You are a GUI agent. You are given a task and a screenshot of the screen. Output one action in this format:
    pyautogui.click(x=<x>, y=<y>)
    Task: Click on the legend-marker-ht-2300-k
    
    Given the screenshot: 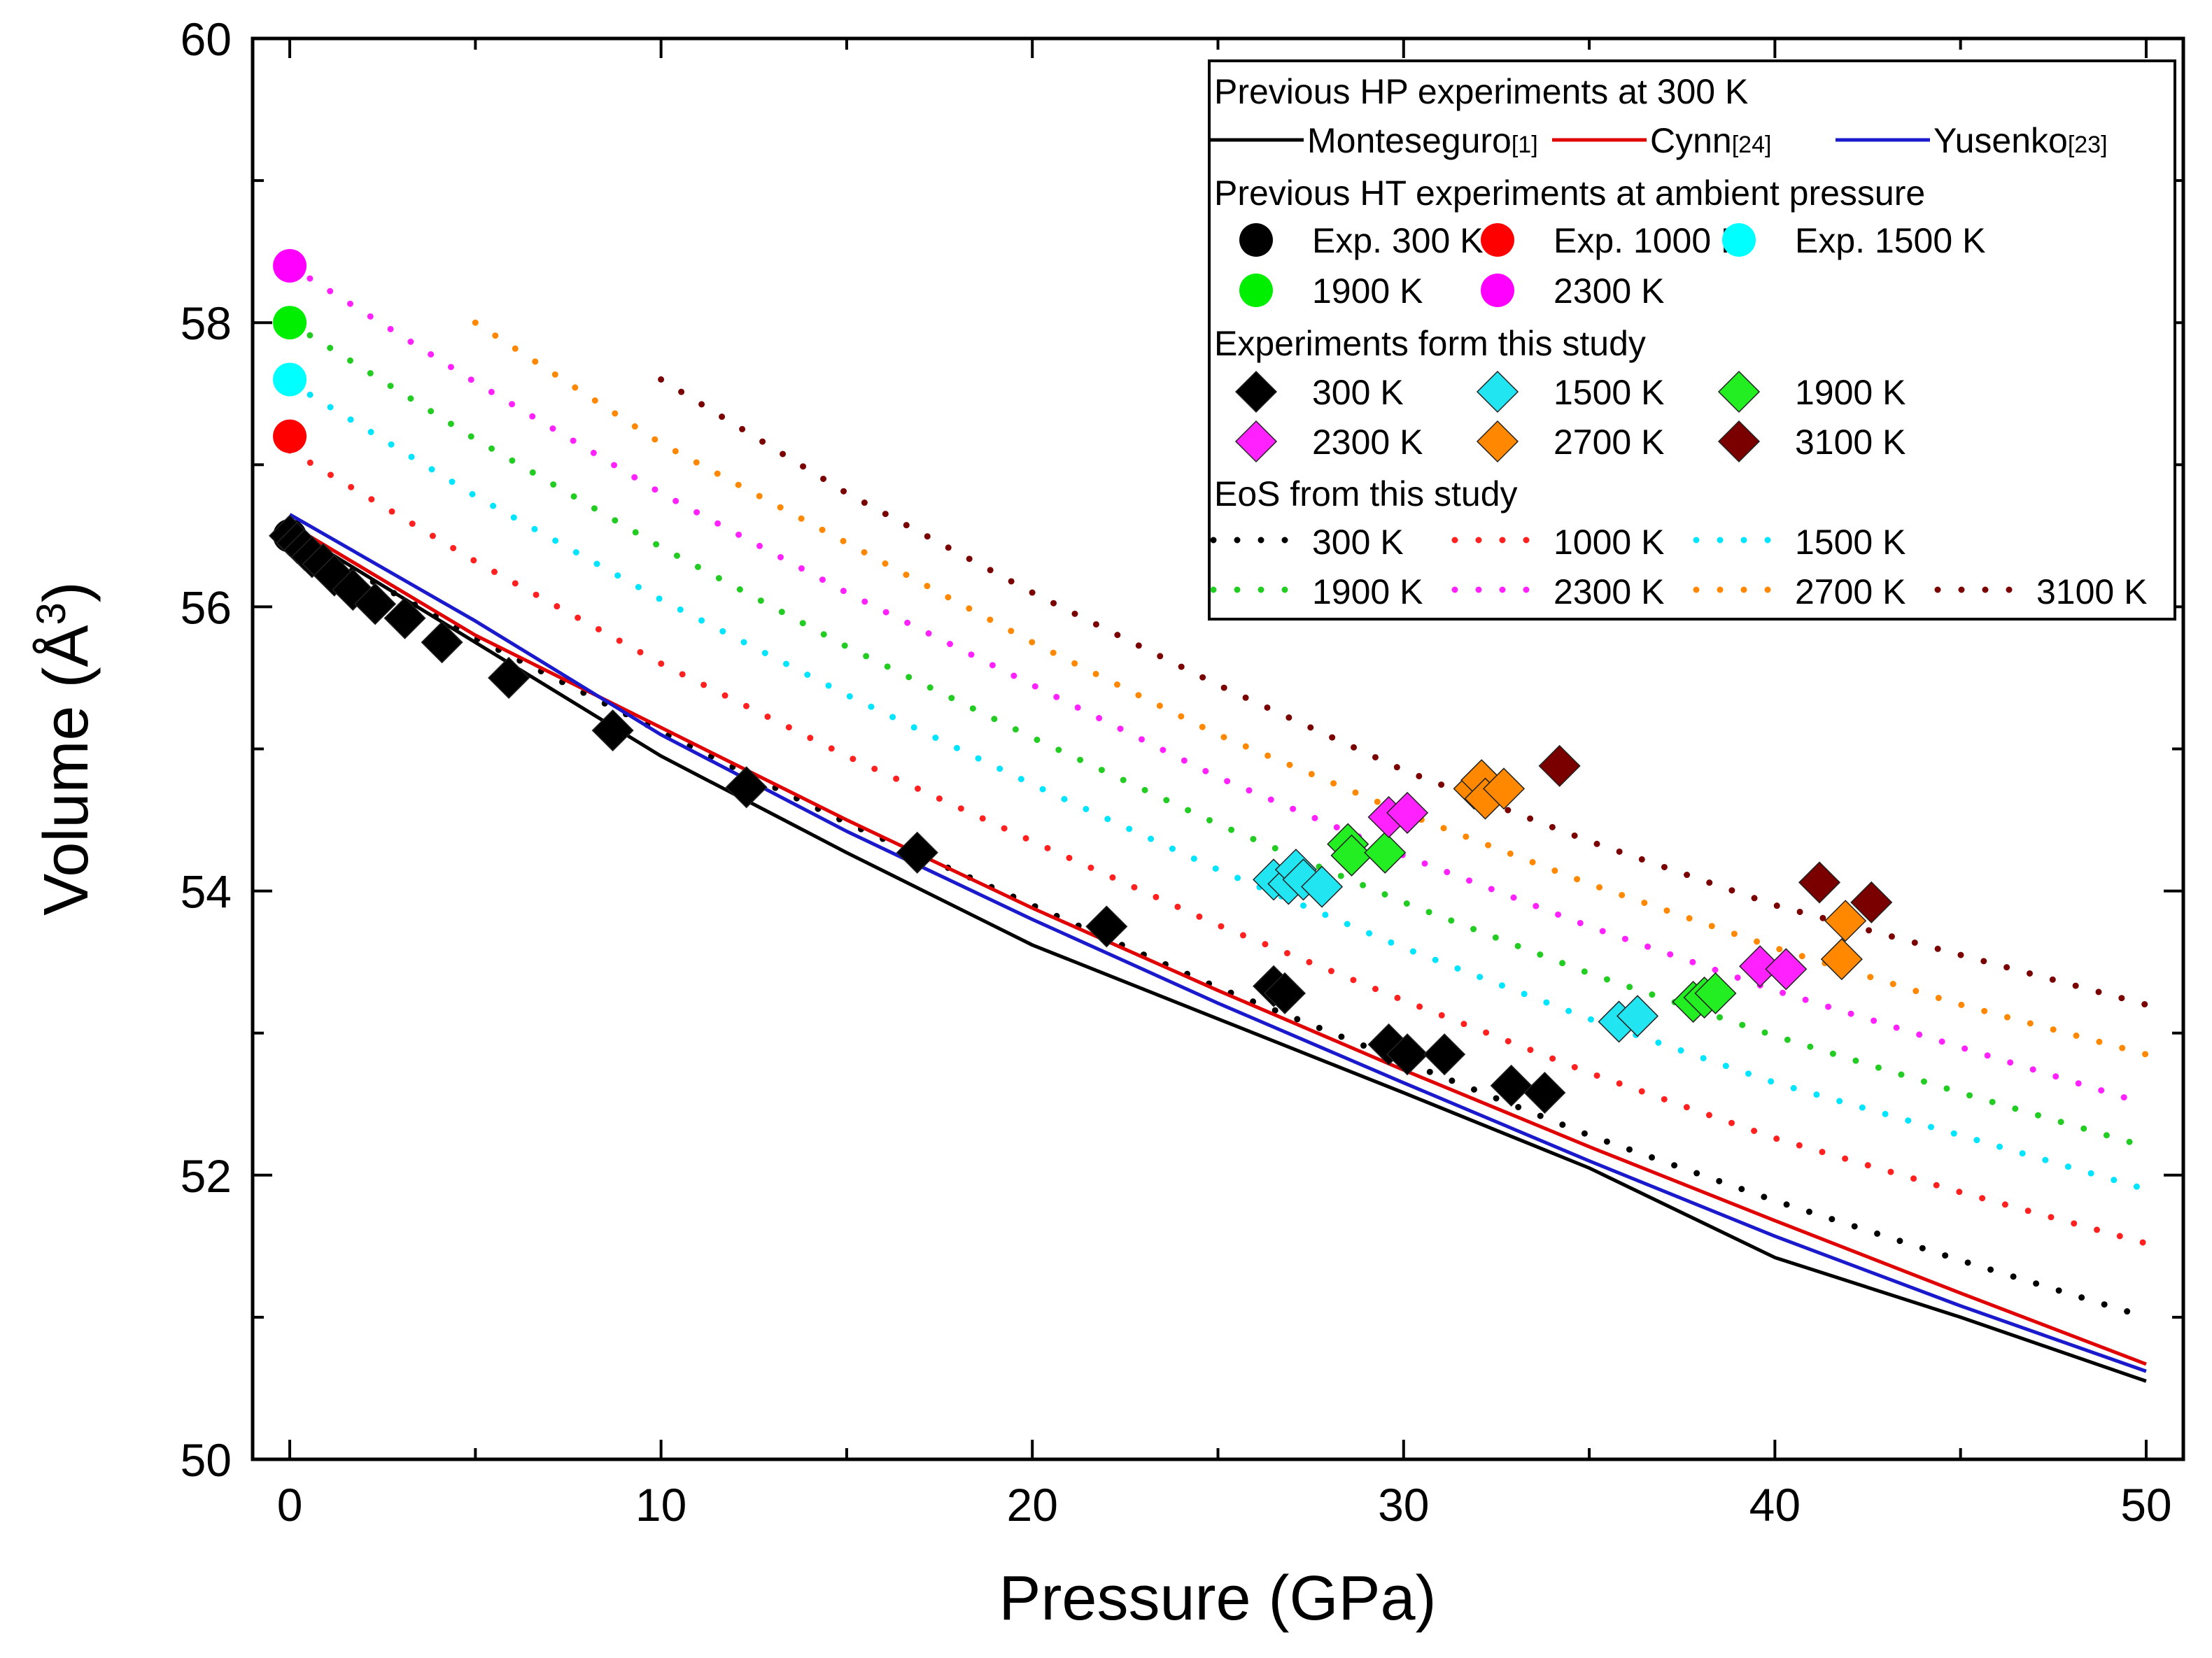 What is the action you would take?
    pyautogui.click(x=1498, y=290)
    